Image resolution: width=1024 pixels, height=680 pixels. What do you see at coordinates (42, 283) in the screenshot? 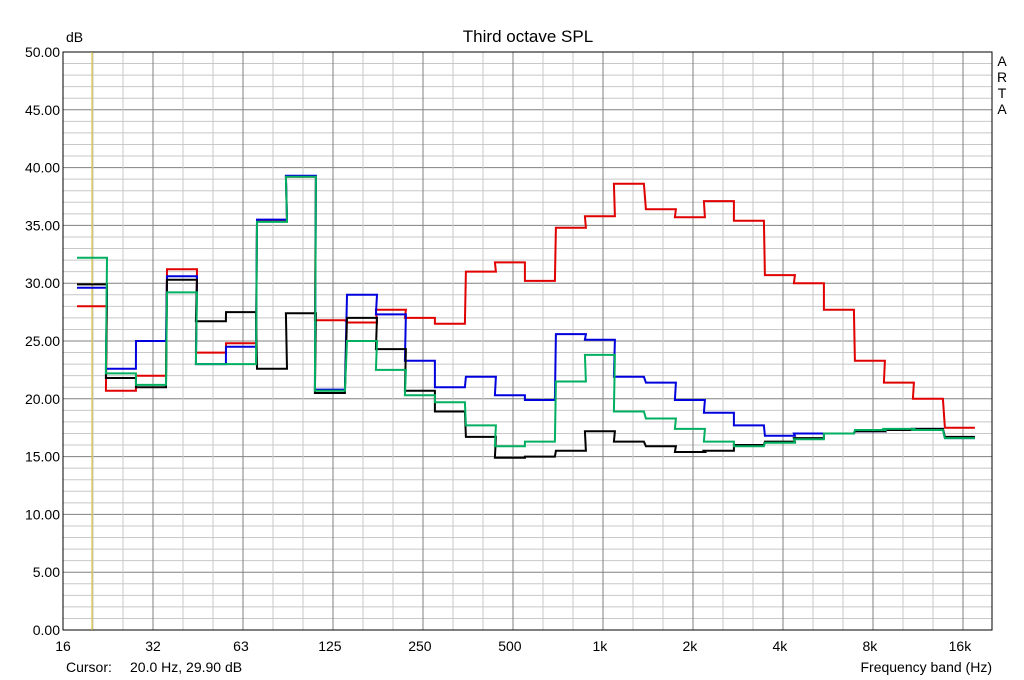
I see `y-tick-label: 30.00` at bounding box center [42, 283].